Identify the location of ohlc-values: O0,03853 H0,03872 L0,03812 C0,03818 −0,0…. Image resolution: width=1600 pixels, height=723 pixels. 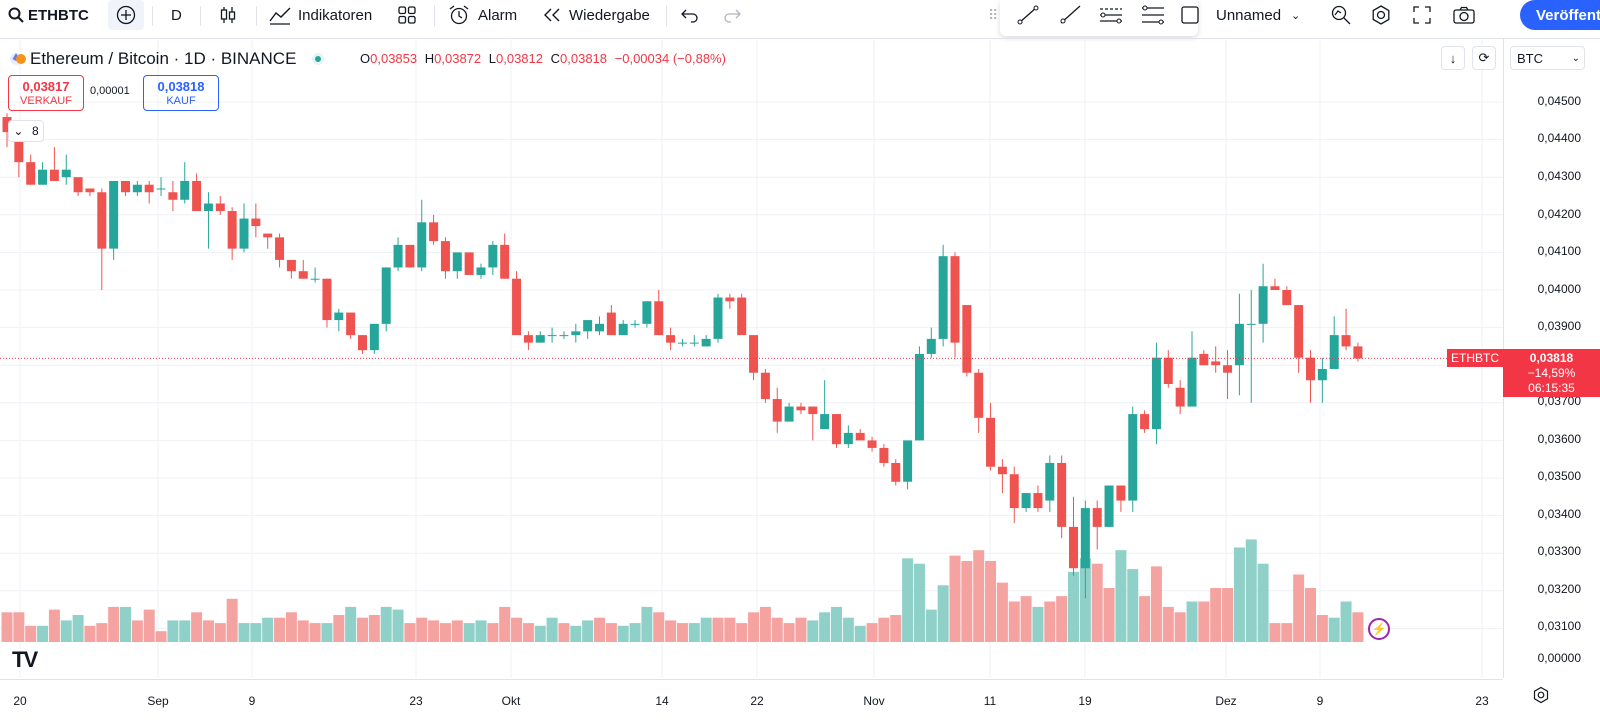
(543, 58).